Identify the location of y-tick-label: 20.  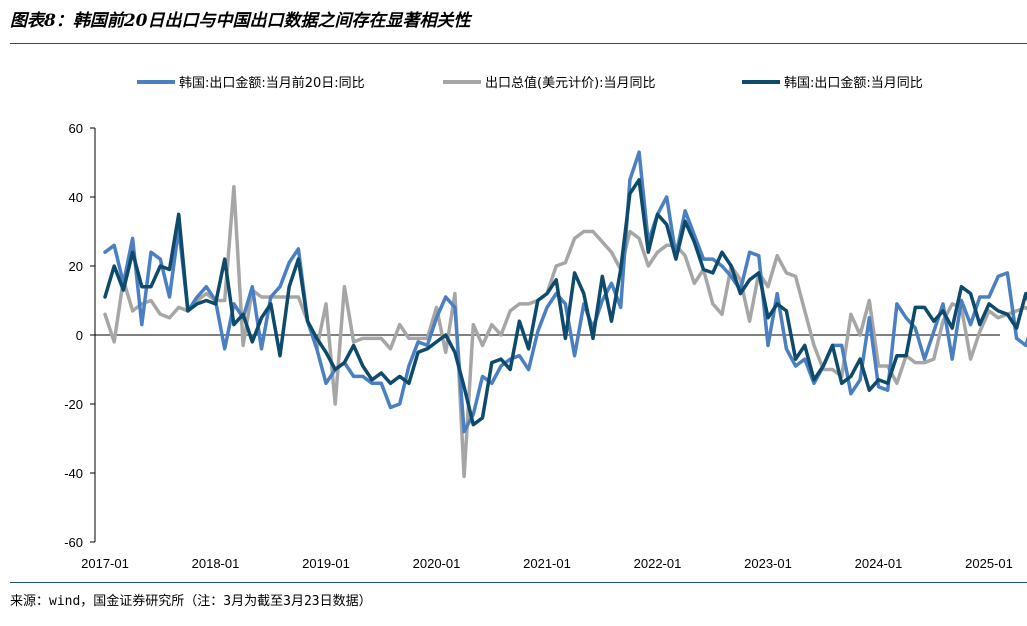
(76, 266).